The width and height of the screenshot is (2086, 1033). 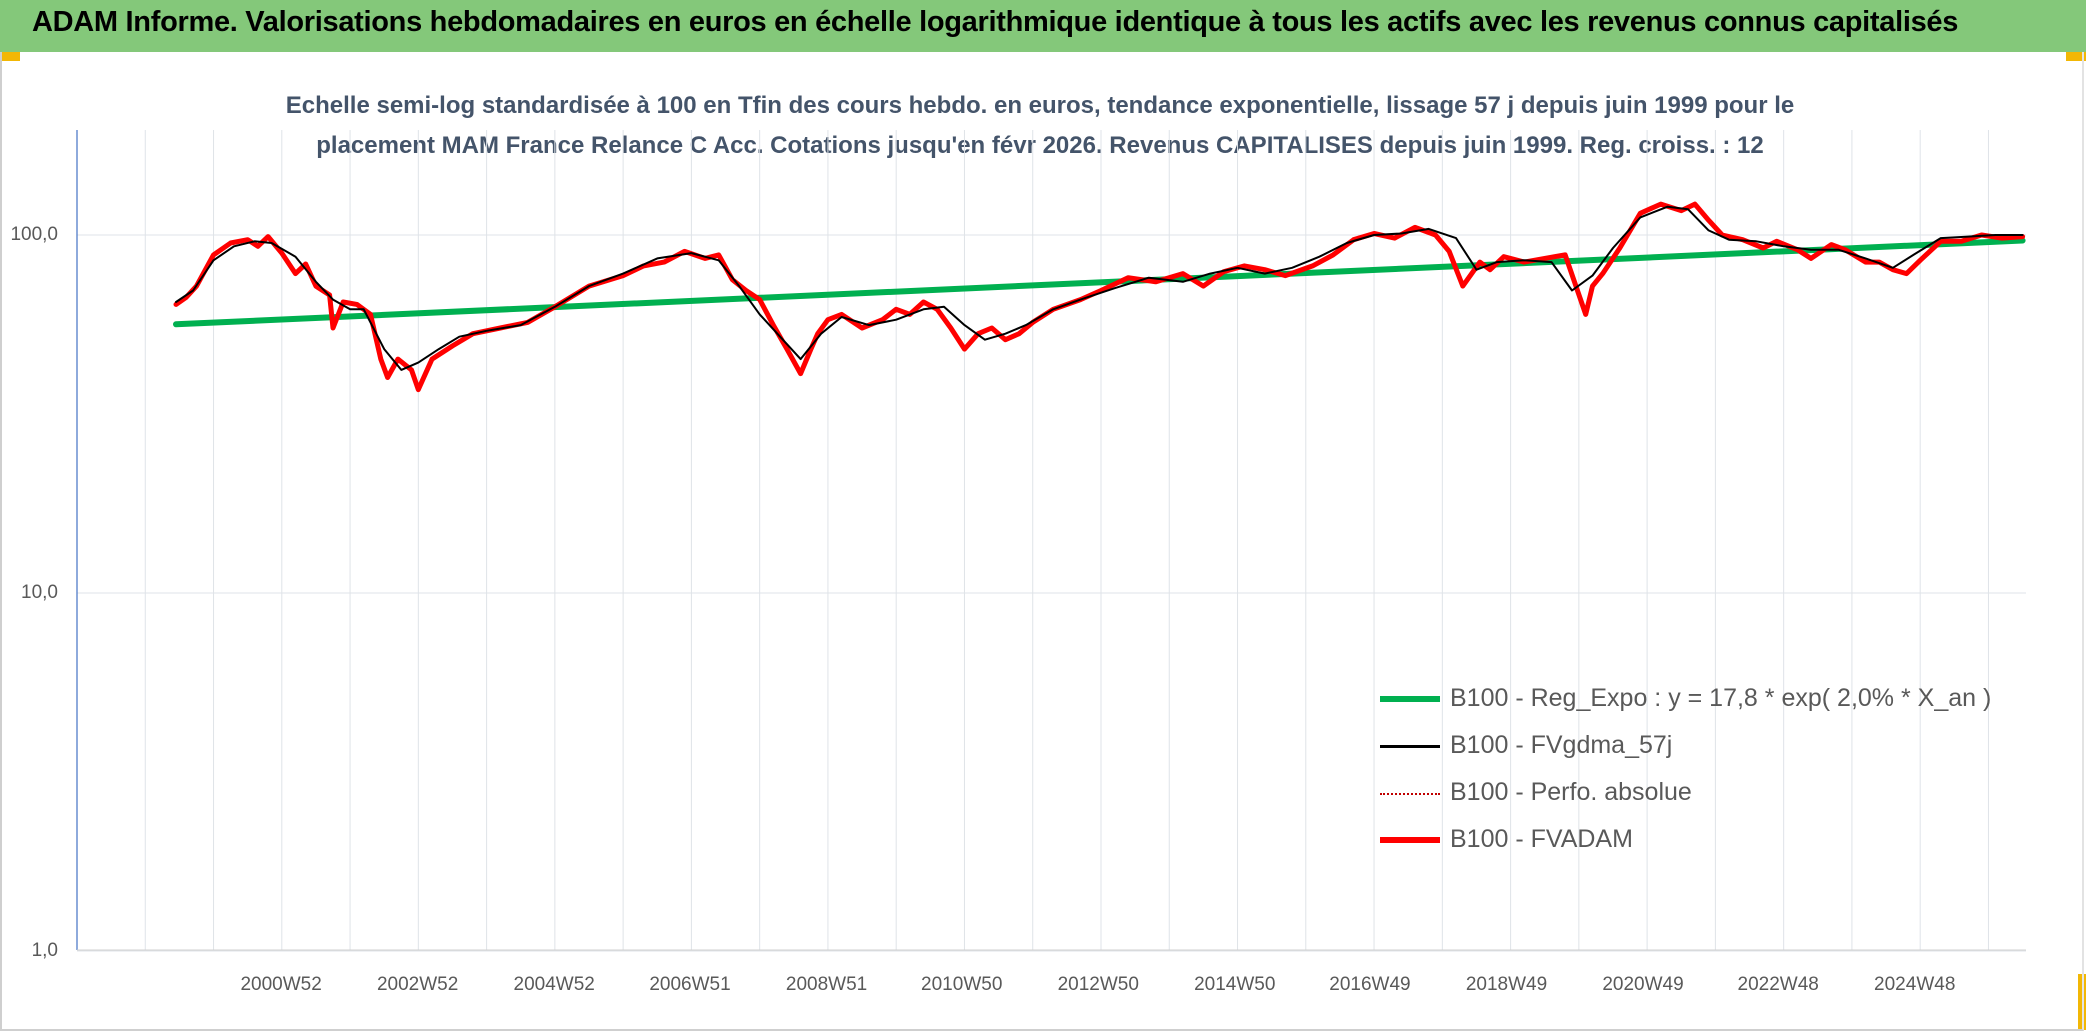 What do you see at coordinates (1561, 745) in the screenshot?
I see `legend-label-fvgdma: B100 - FVgdma_57j` at bounding box center [1561, 745].